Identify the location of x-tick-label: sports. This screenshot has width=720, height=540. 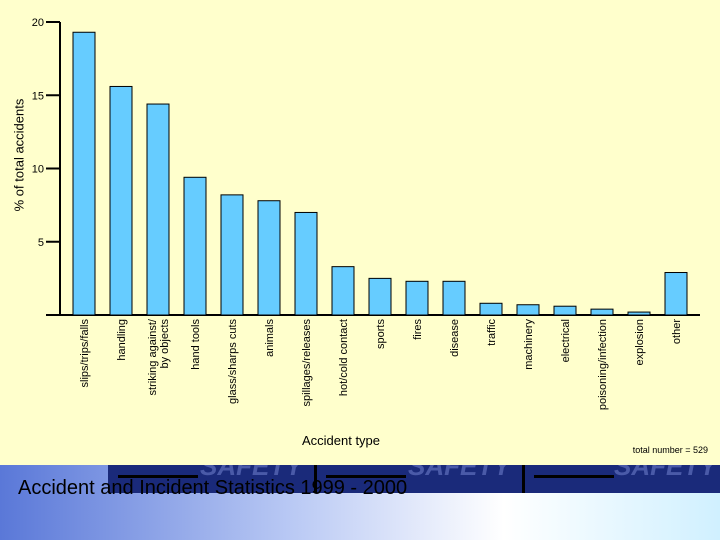
(381, 334).